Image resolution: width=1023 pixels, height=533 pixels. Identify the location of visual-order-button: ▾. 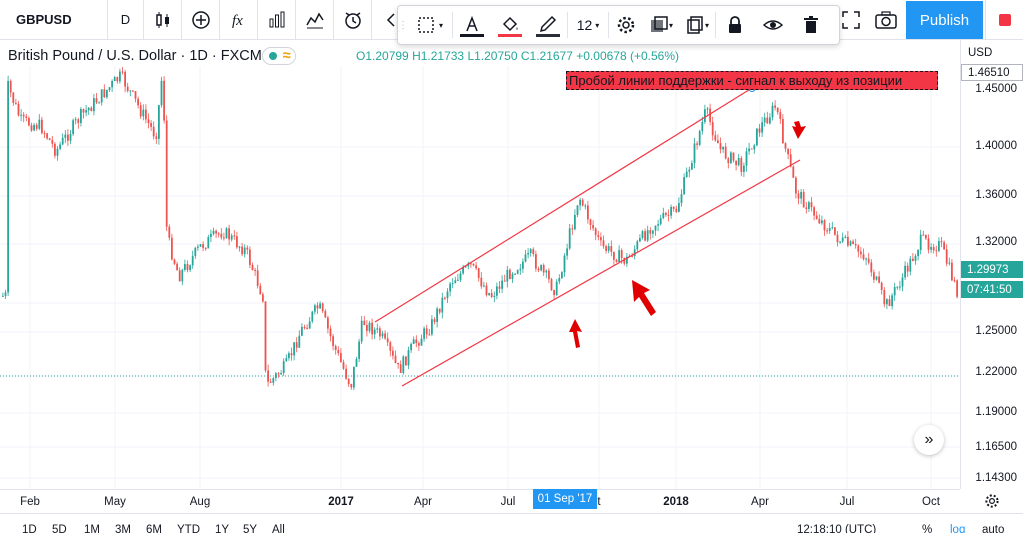
(661, 25).